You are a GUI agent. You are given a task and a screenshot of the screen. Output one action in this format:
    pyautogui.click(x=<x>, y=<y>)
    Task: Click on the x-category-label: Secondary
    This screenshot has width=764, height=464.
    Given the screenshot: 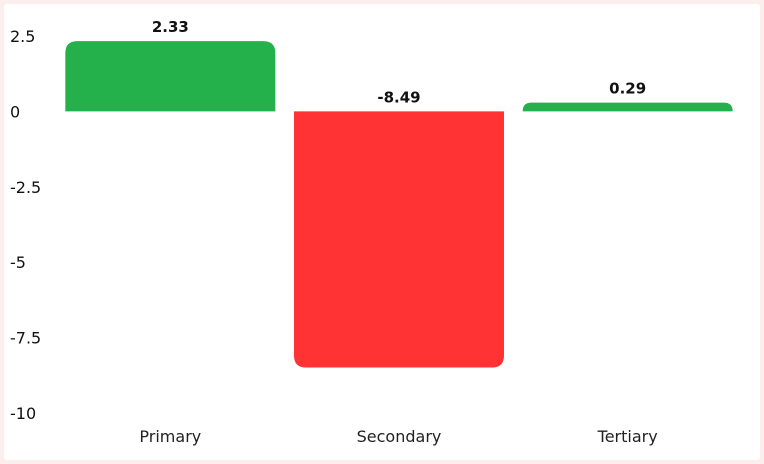 What is the action you would take?
    pyautogui.click(x=399, y=436)
    